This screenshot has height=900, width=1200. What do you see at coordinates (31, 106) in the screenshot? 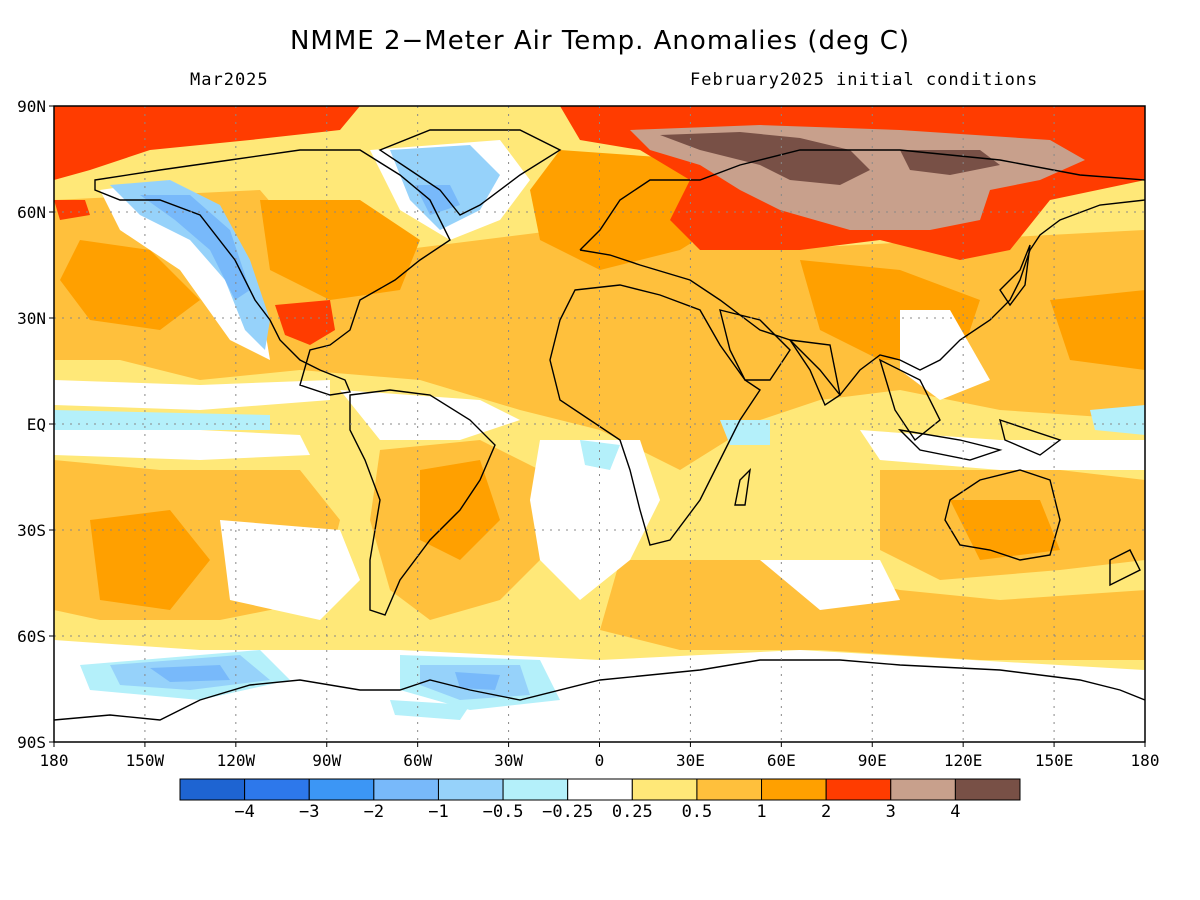
I see `lat-tick-label: 90N` at bounding box center [31, 106].